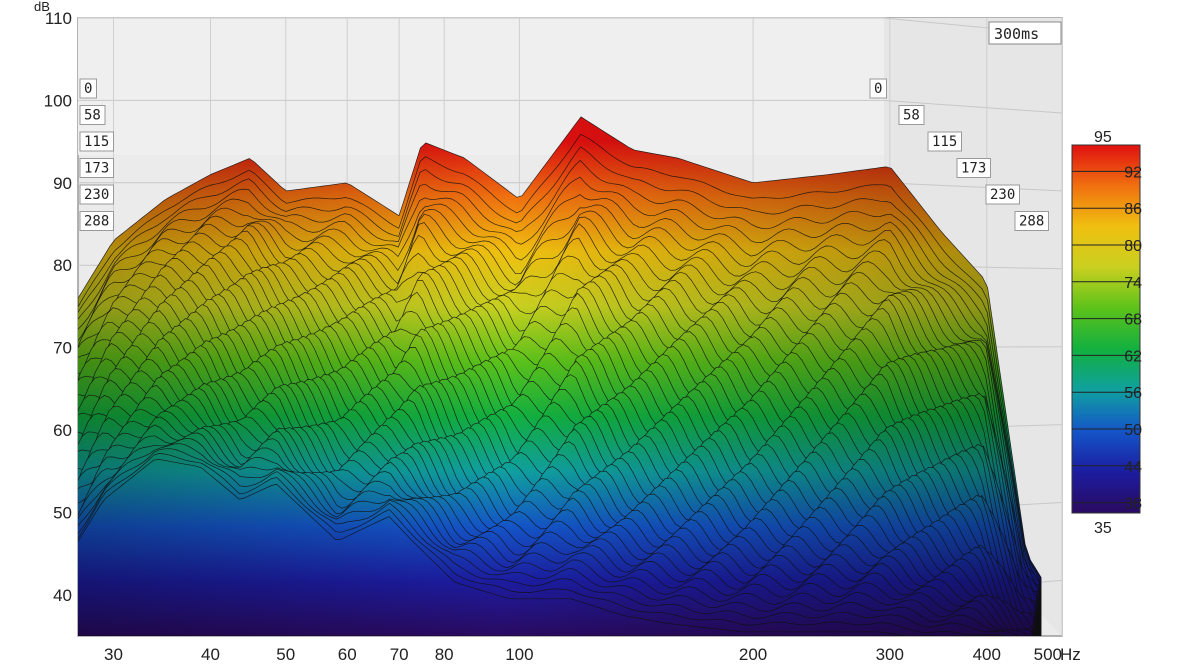 The width and height of the screenshot is (1200, 668). Describe the element at coordinates (1133, 209) in the screenshot. I see `colorbar-tick-label: 86` at that location.